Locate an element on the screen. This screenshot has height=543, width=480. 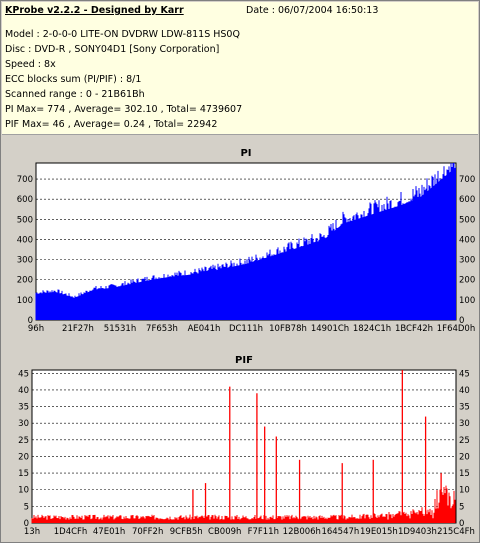
y-tick-label-right: 500 is located at coordinates (467, 220).